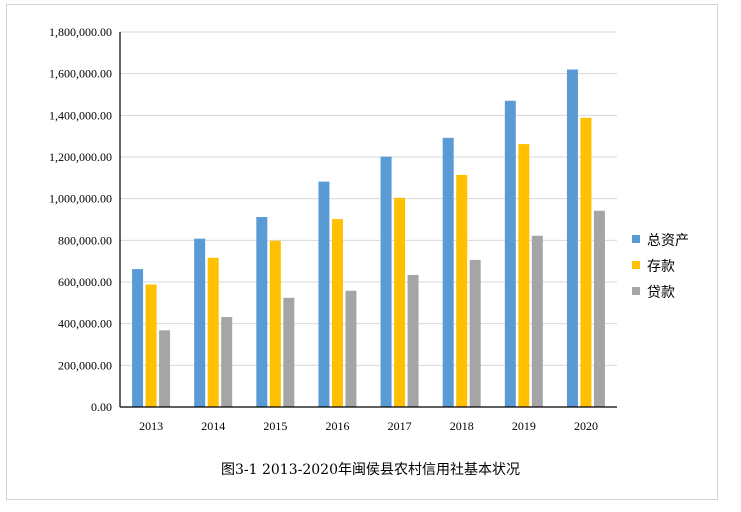 The image size is (741, 512). I want to click on y-tick-label: 0.00, so click(101, 407).